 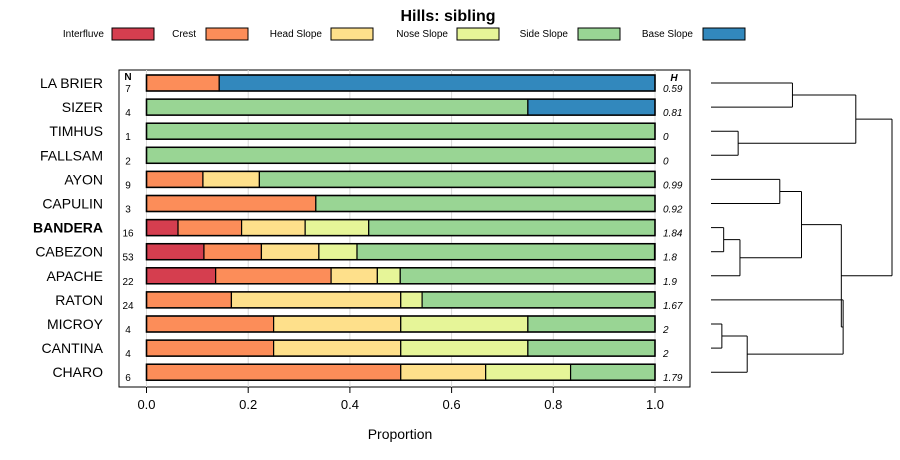 What do you see at coordinates (83, 179) in the screenshot?
I see `row-label-ayon: AYON` at bounding box center [83, 179].